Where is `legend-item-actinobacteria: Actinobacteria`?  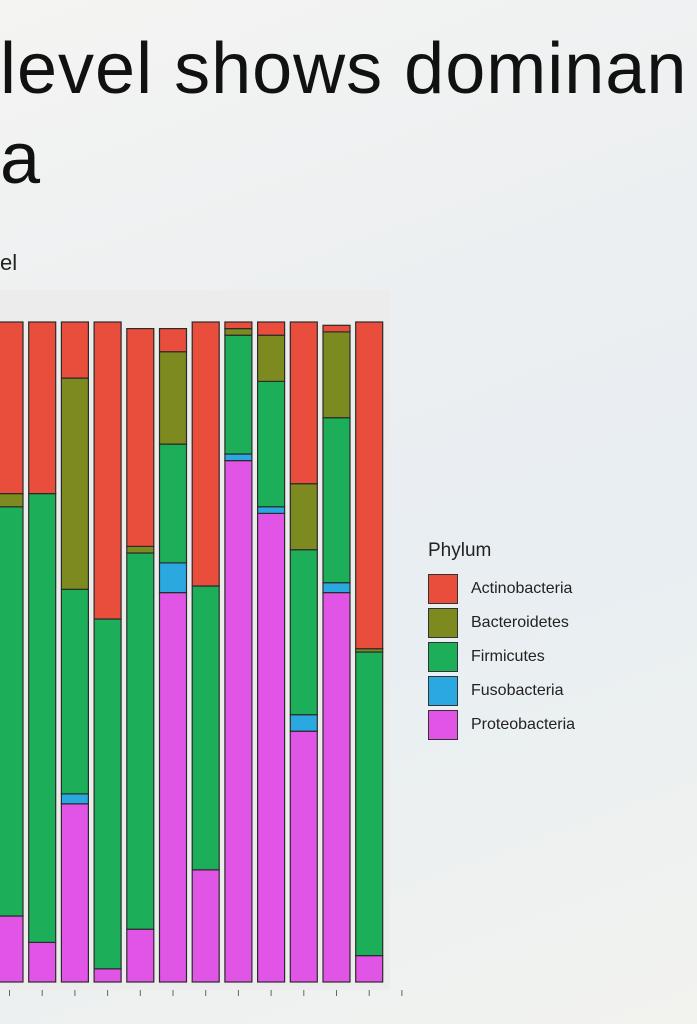 legend-item-actinobacteria: Actinobacteria is located at coordinates (501, 589).